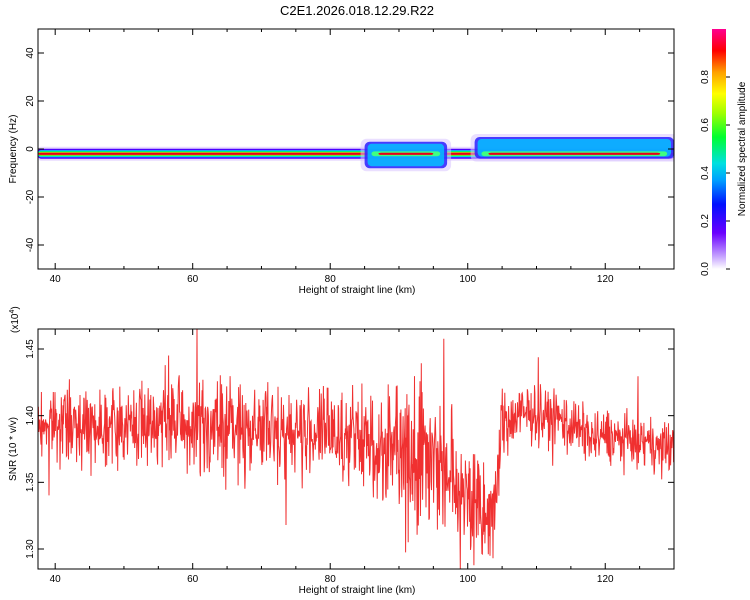  I want to click on snr-y-tick-label: 1.40, so click(30, 415).